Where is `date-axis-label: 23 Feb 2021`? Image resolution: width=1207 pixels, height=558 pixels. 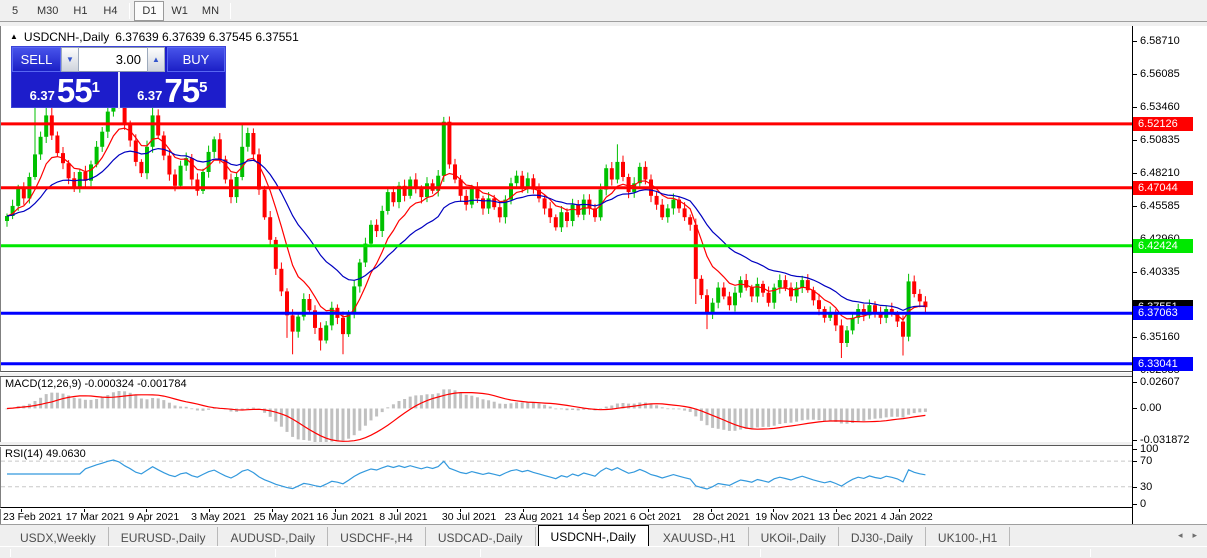 date-axis-label: 23 Feb 2021 is located at coordinates (32, 517).